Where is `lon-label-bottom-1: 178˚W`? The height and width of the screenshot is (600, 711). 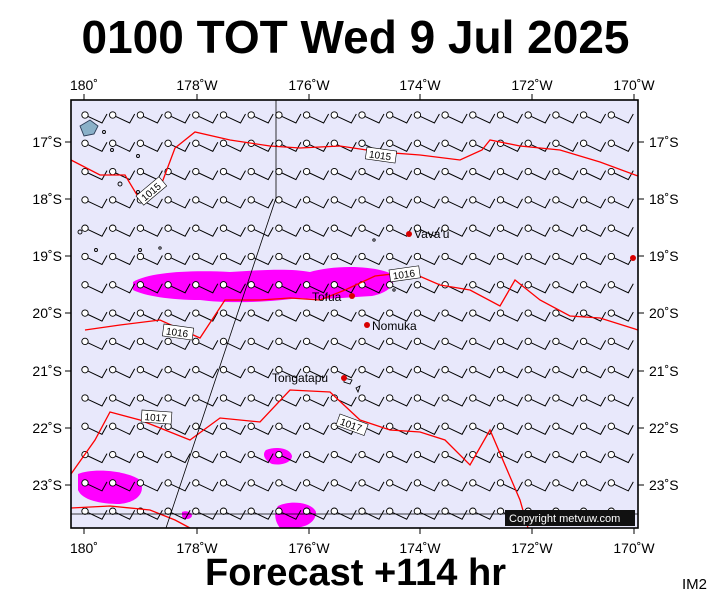 lon-label-bottom-1: 178˚W is located at coordinates (197, 548).